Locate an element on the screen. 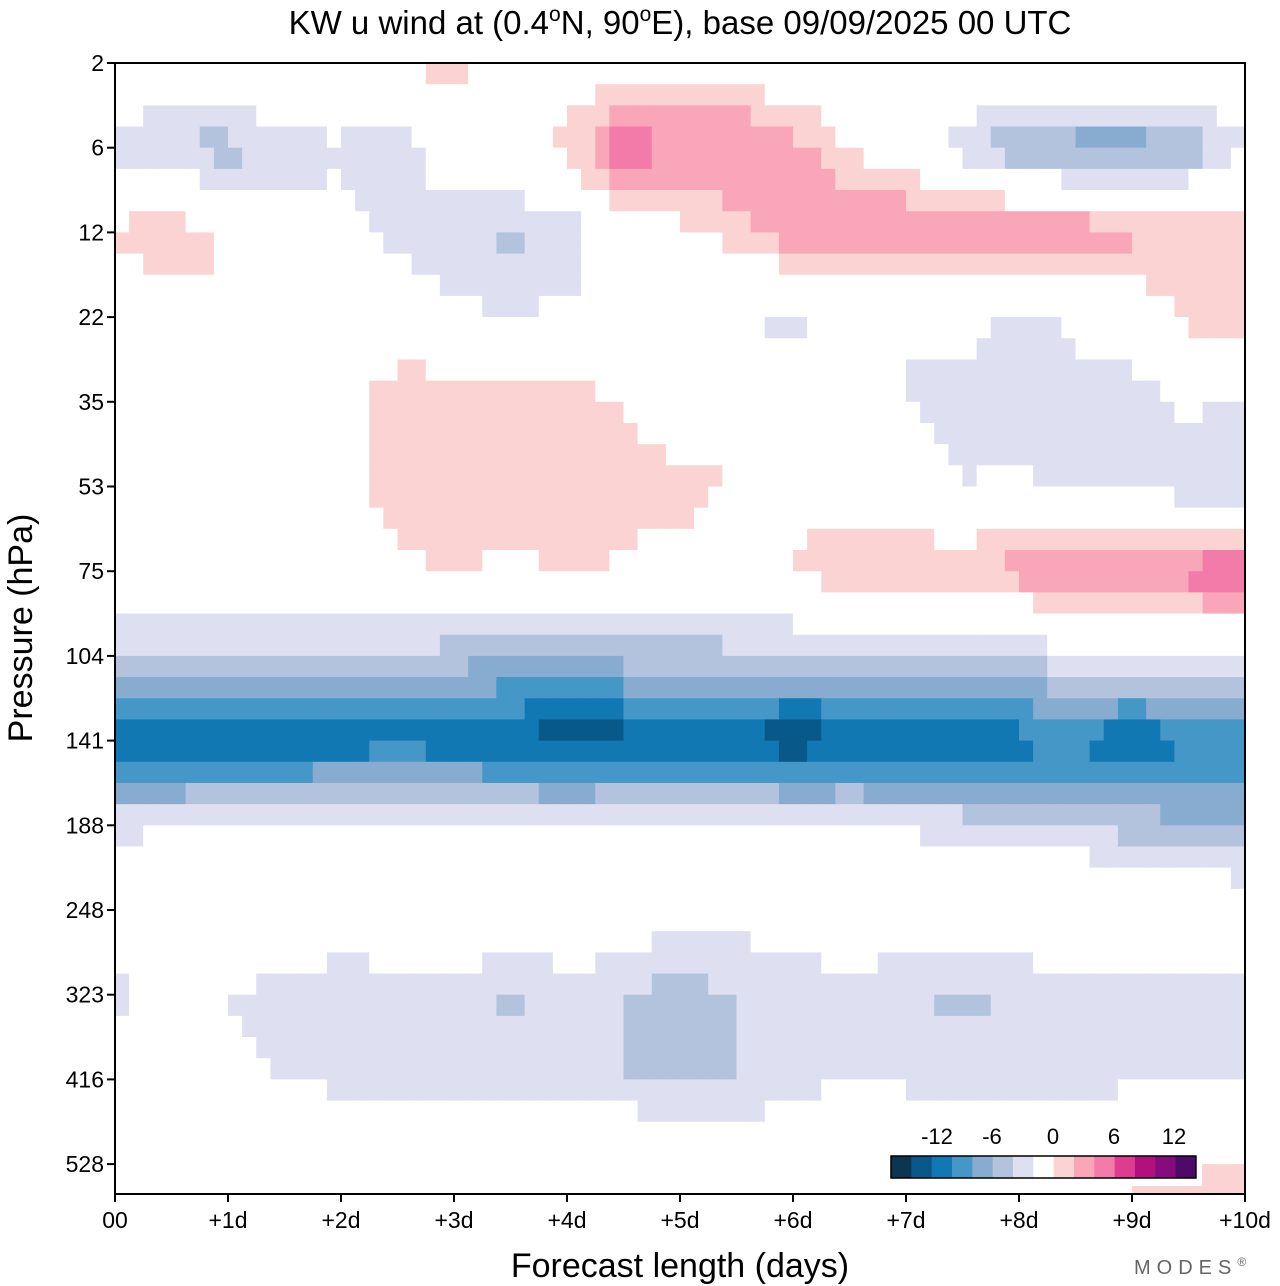  y-tick-label: 53 is located at coordinates (91, 487).